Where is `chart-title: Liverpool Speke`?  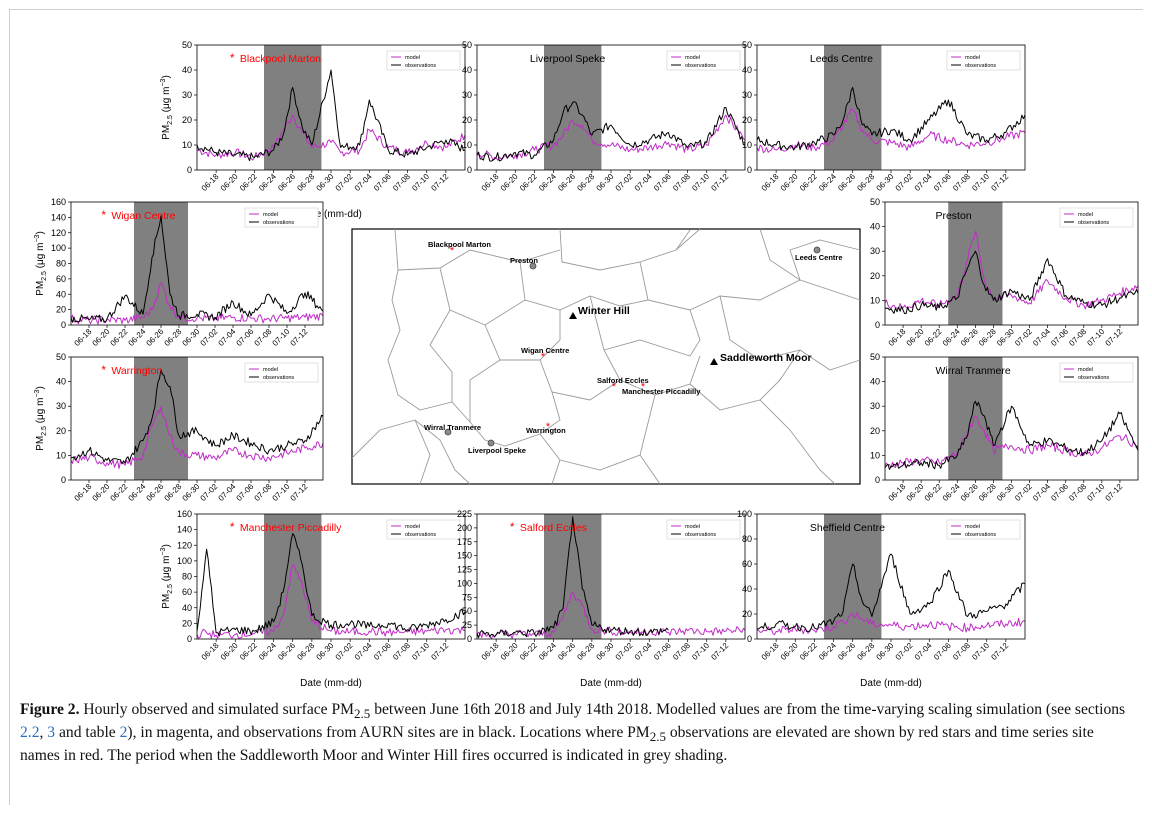 chart-title: Liverpool Speke is located at coordinates (567, 59).